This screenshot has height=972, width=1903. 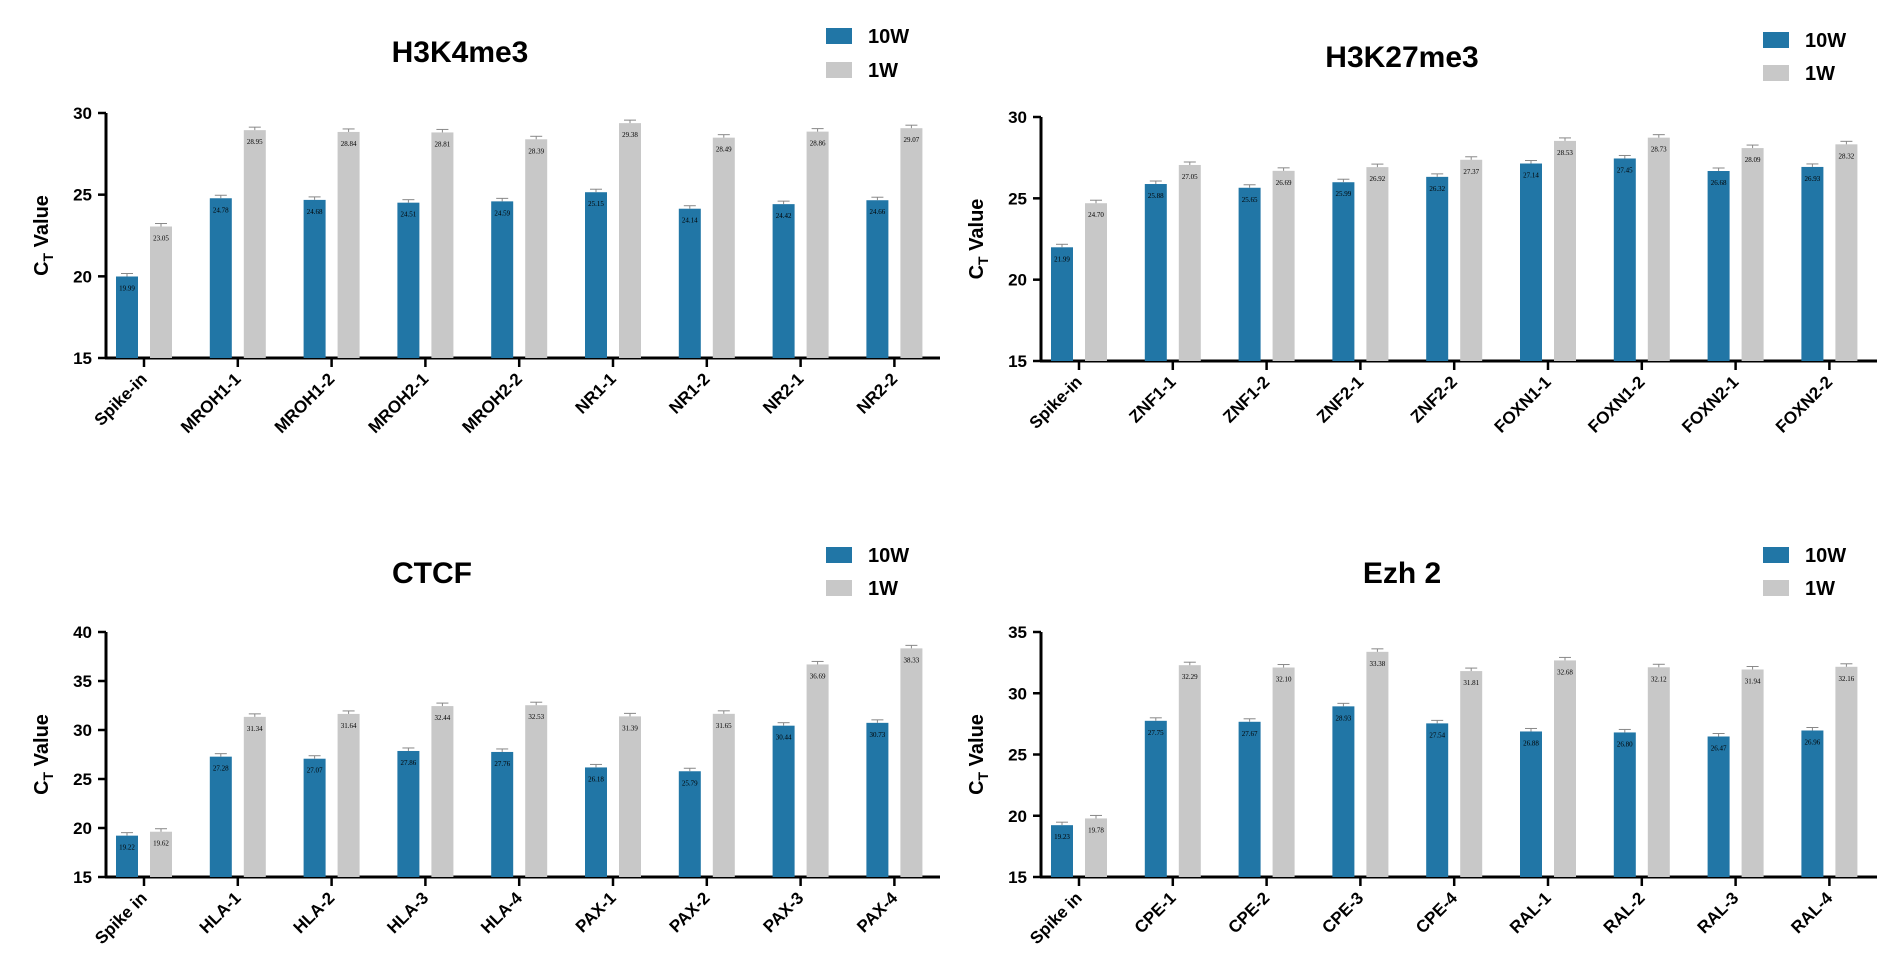 I want to click on data-label: 26.18, so click(x=596, y=779).